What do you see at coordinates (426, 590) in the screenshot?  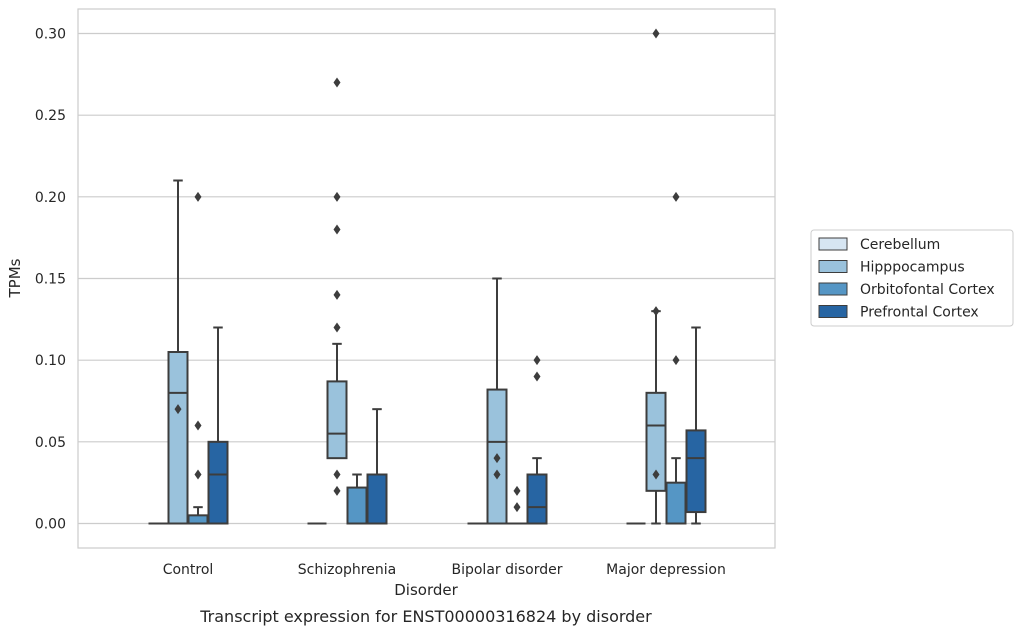 I see `x-axis-label: Disorder` at bounding box center [426, 590].